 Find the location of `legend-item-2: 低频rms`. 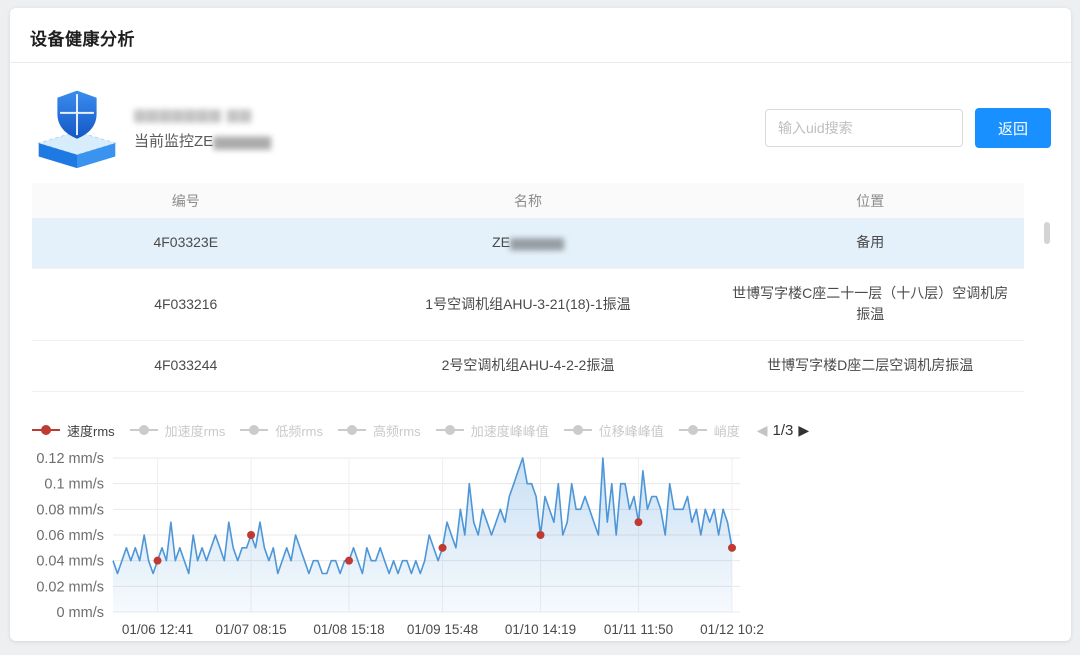

legend-item-2: 低频rms is located at coordinates (281, 430).